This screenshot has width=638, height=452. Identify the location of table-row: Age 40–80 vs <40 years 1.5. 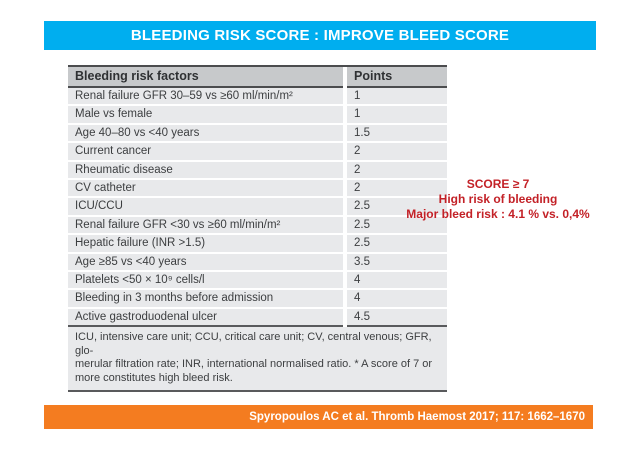
(257, 133).